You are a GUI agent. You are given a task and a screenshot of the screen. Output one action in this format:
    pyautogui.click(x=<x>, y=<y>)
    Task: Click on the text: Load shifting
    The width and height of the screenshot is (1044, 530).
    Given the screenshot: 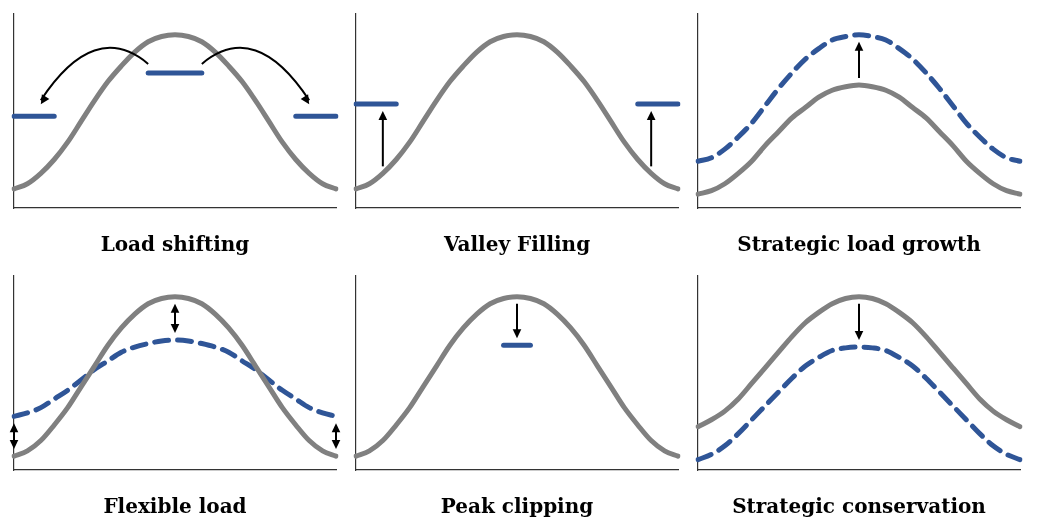 What is the action you would take?
    pyautogui.click(x=175, y=244)
    